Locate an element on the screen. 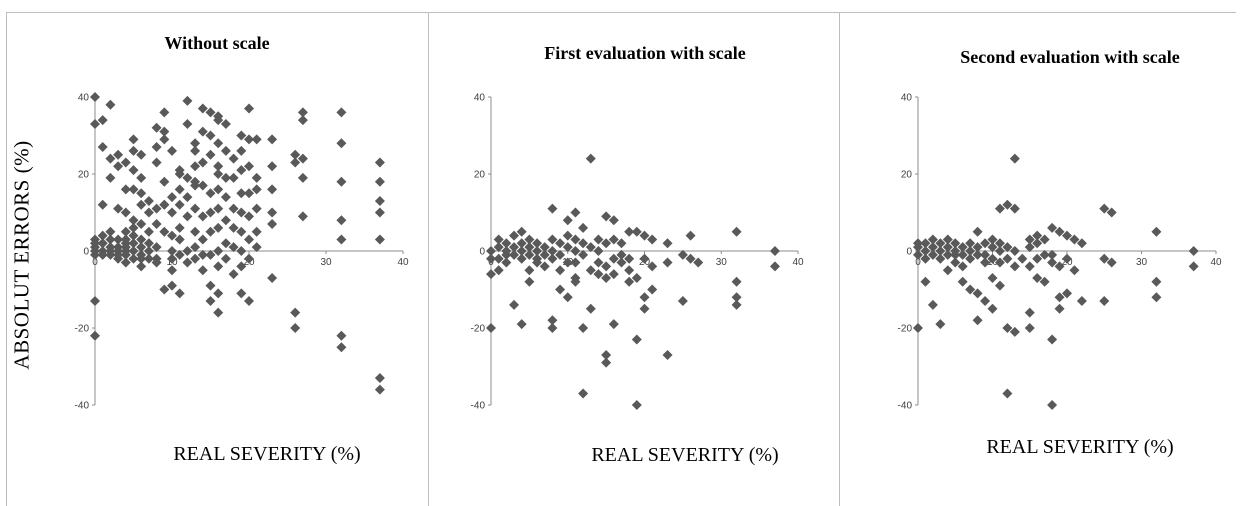 Image resolution: width=1243 pixels, height=506 pixels. panel-1-x-axis-label: REAL SEVERITY (%) is located at coordinates (267, 454).